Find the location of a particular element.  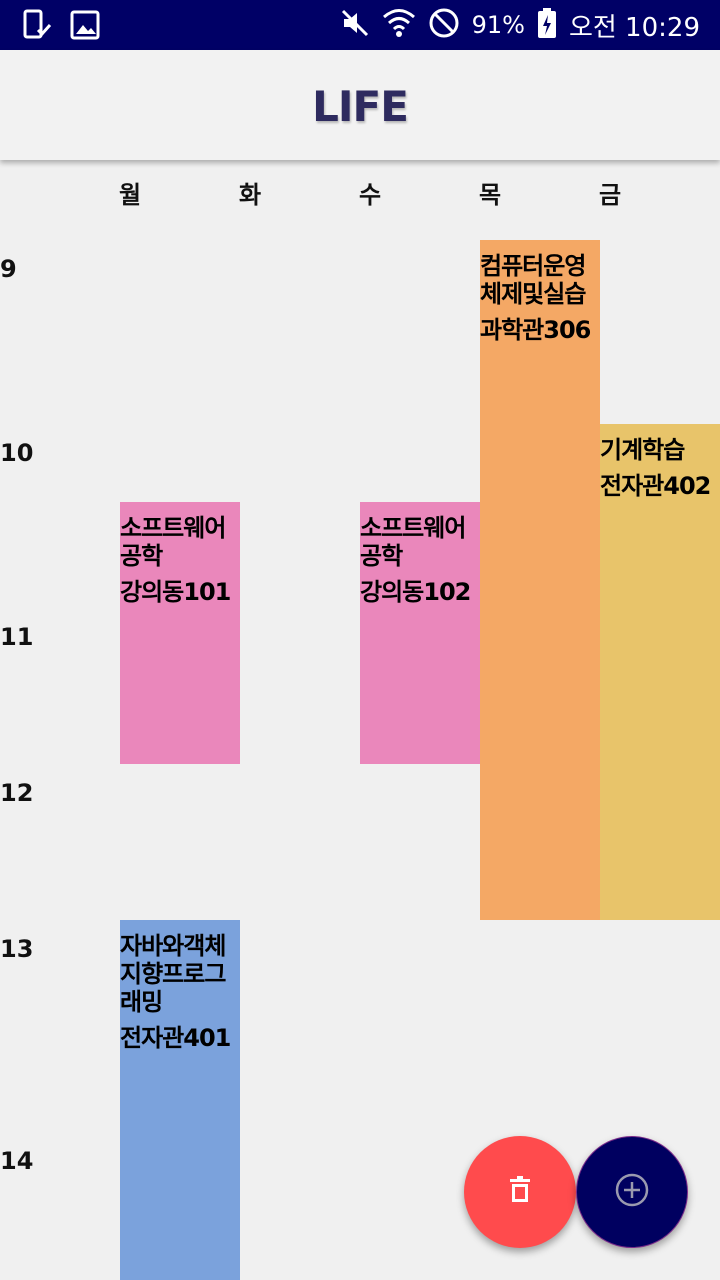

status-time: 오전 10:29 is located at coordinates (634, 27).